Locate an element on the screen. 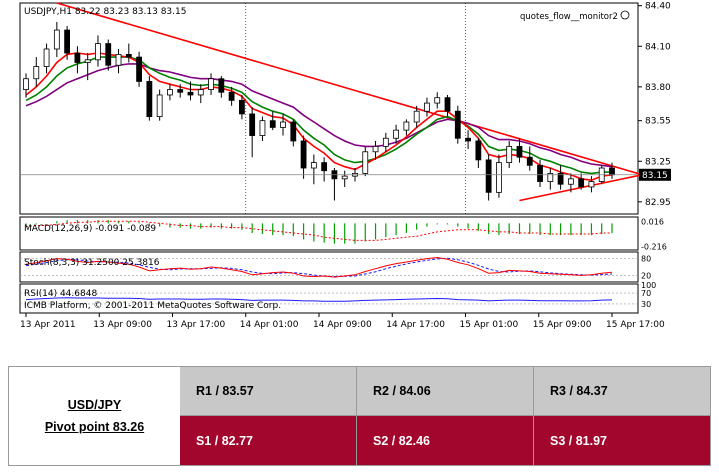 This screenshot has width=719, height=476. stoch-main-line is located at coordinates (319, 267).